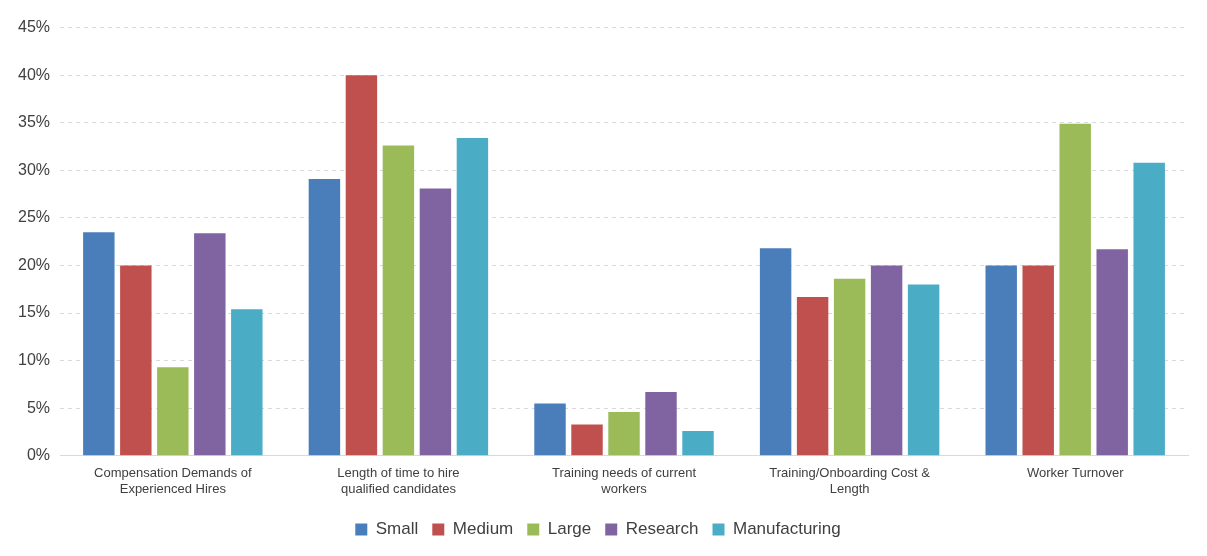 The image size is (1207, 556). Describe the element at coordinates (483, 529) in the screenshot. I see `legend-label: Medium` at that location.